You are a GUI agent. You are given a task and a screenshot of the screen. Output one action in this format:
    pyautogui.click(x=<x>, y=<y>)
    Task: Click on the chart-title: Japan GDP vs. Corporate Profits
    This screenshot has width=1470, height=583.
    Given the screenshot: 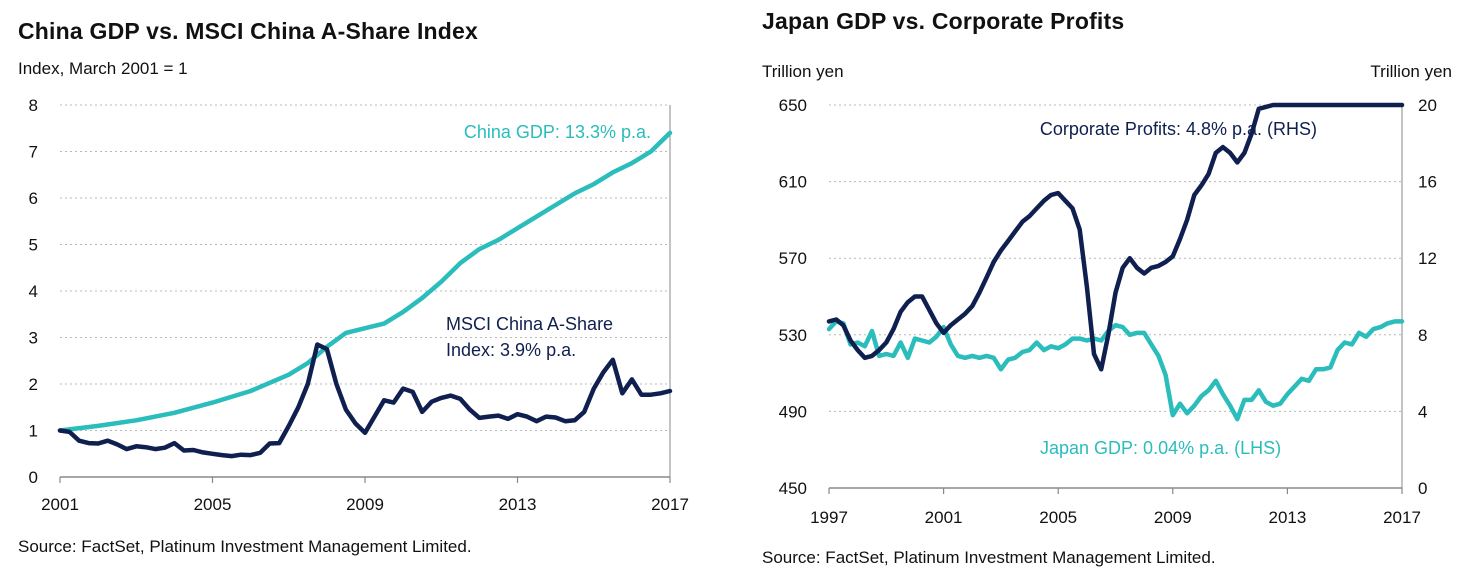 What is the action you would take?
    pyautogui.click(x=943, y=21)
    